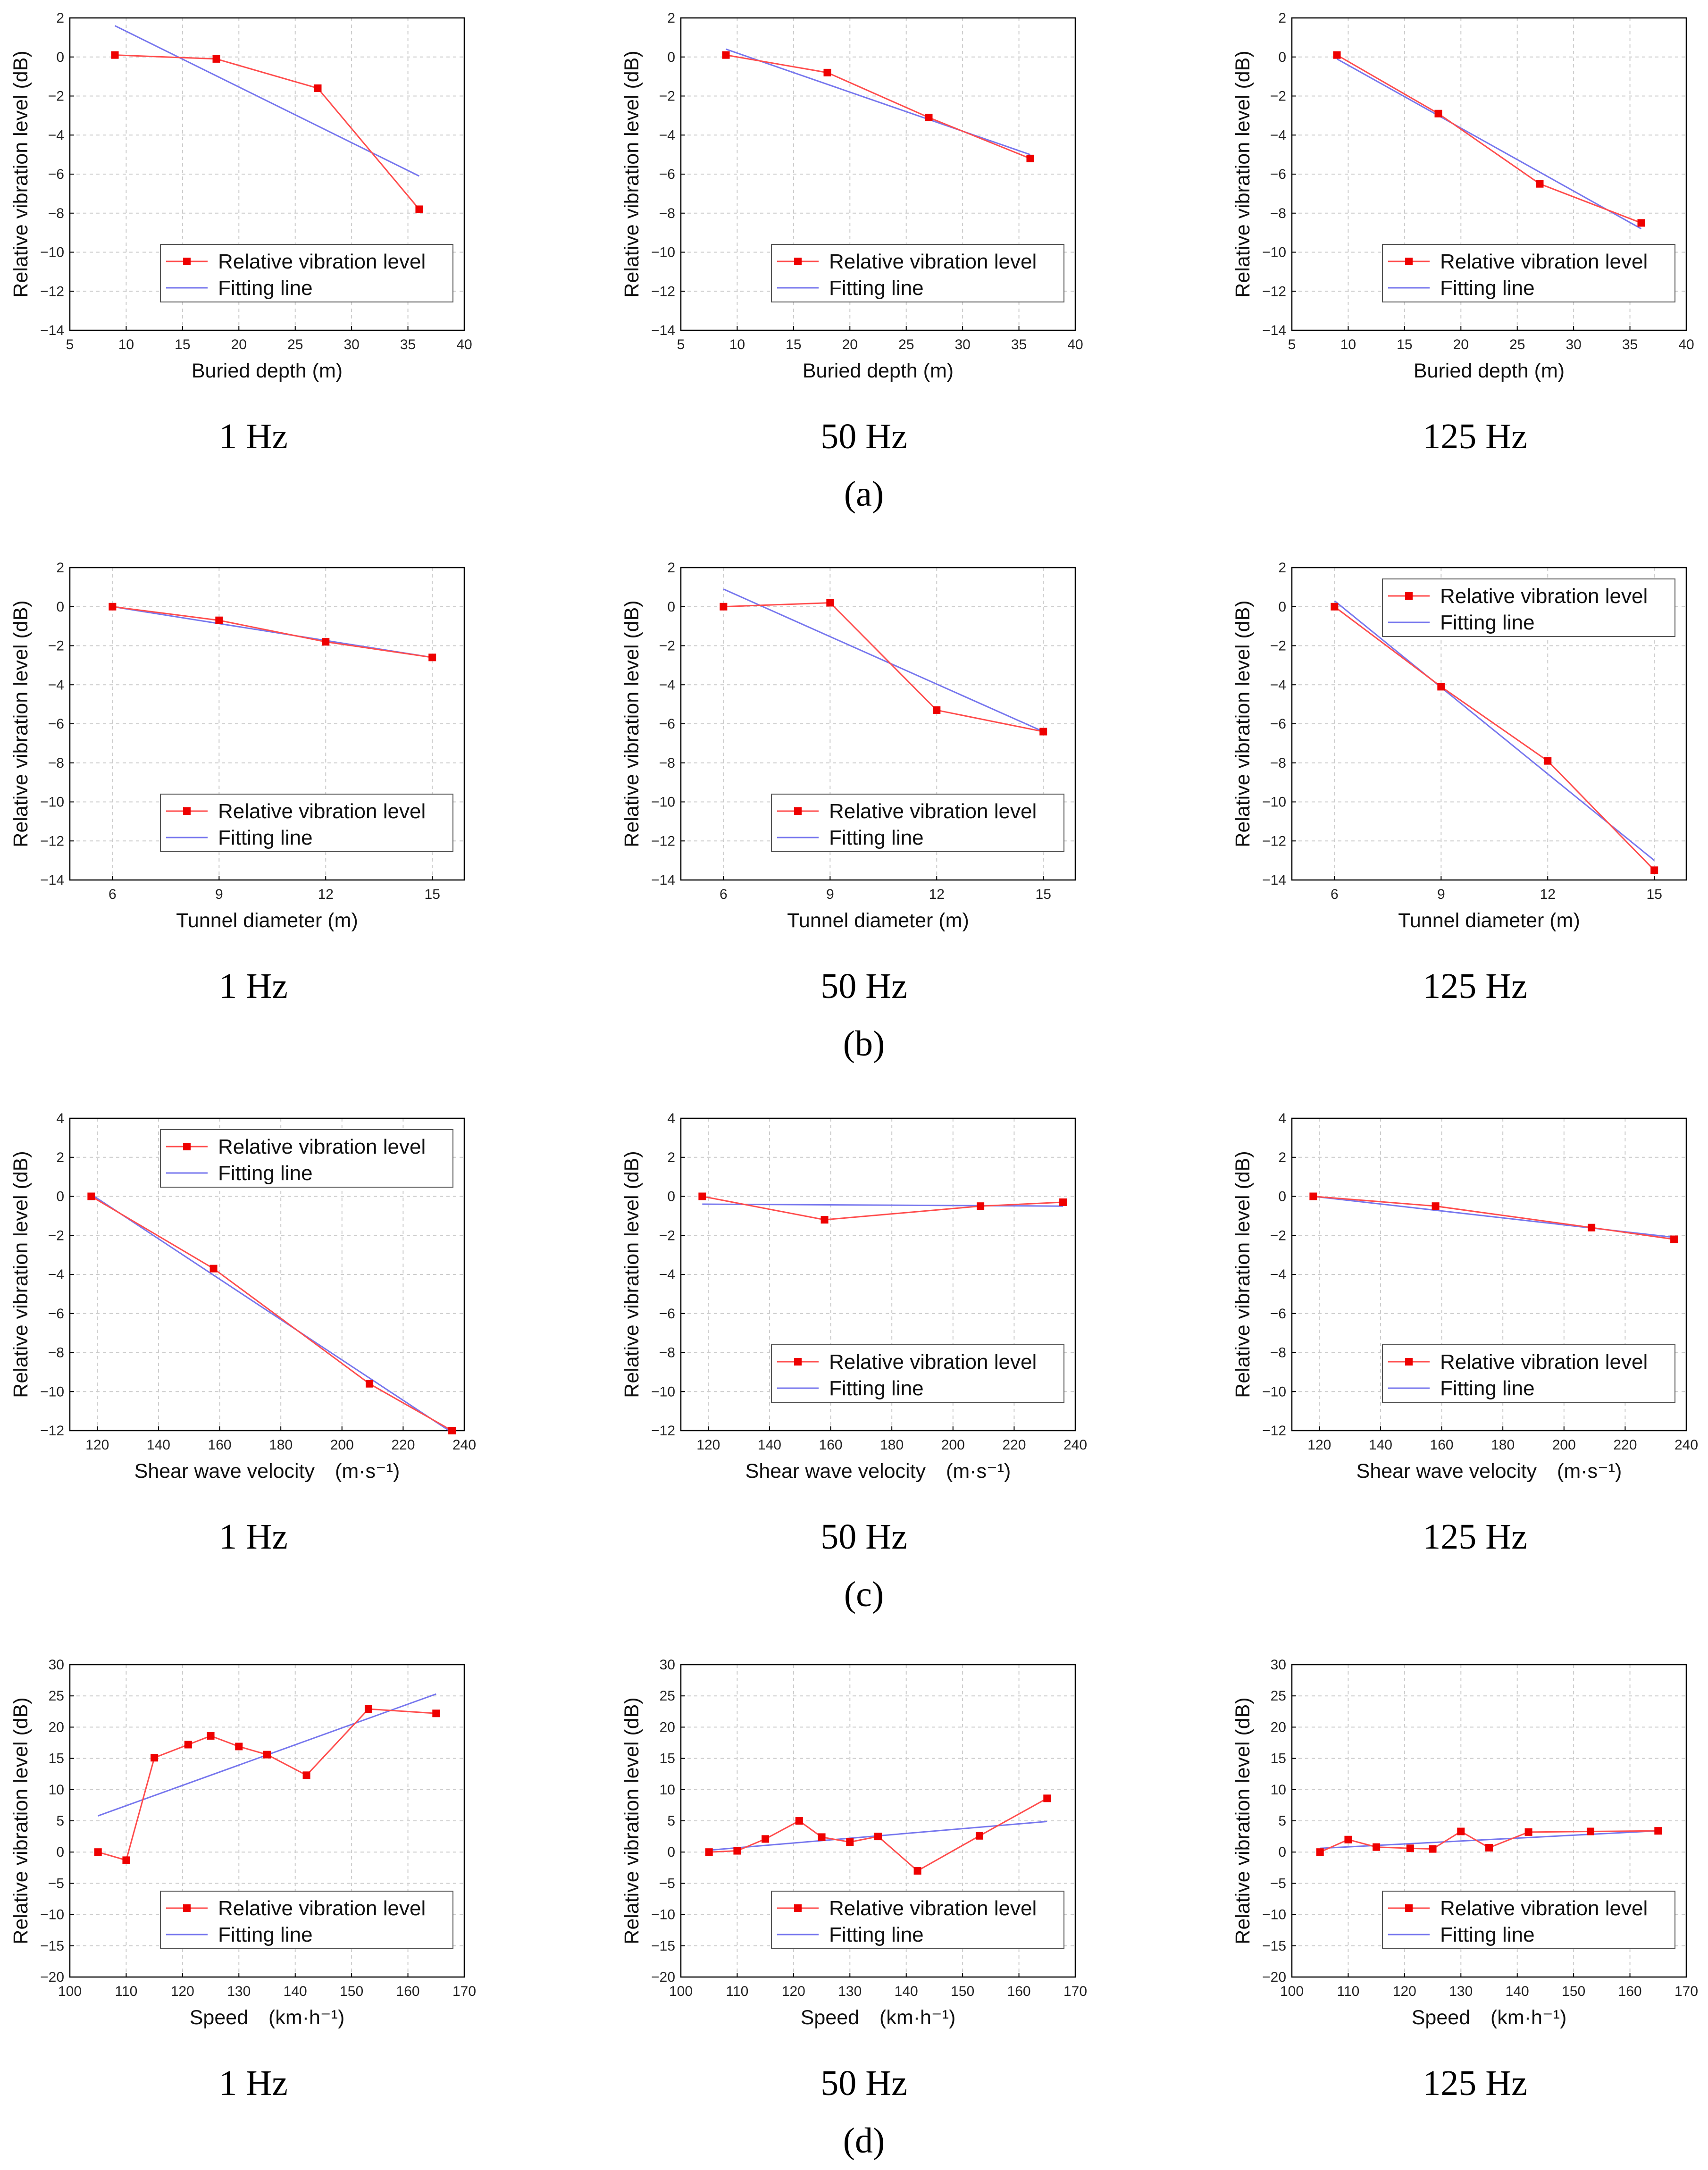  Describe the element at coordinates (1686, 344) in the screenshot. I see `x-tick-label: 40` at that location.